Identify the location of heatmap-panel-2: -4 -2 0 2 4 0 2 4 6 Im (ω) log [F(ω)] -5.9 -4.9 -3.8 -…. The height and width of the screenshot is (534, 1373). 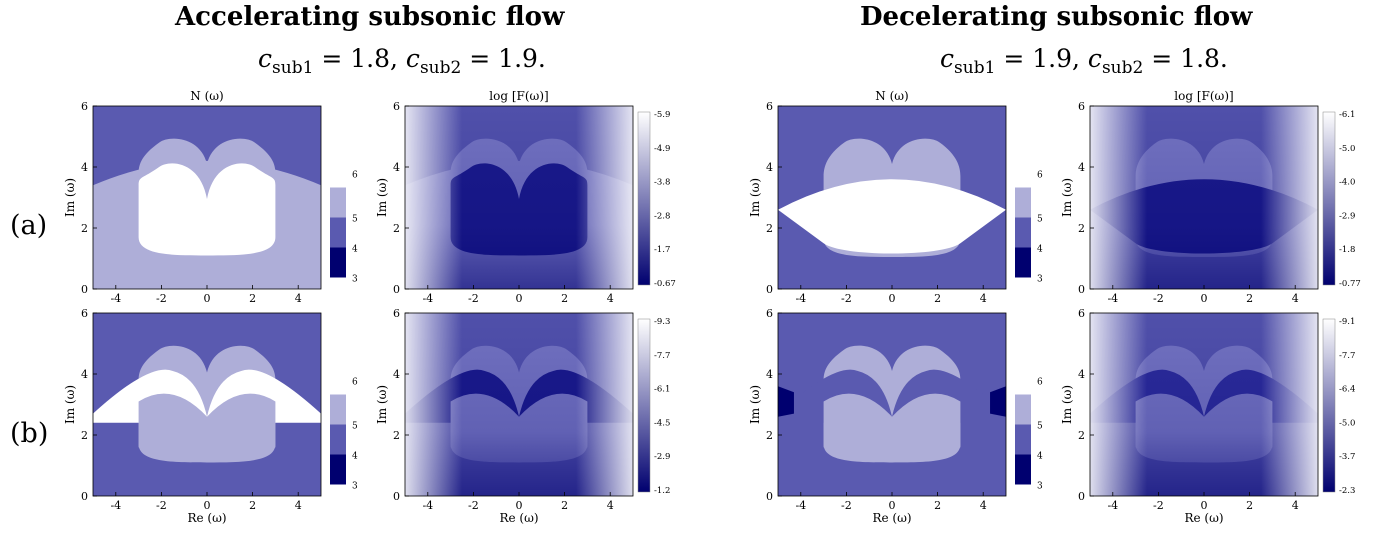
(525, 197).